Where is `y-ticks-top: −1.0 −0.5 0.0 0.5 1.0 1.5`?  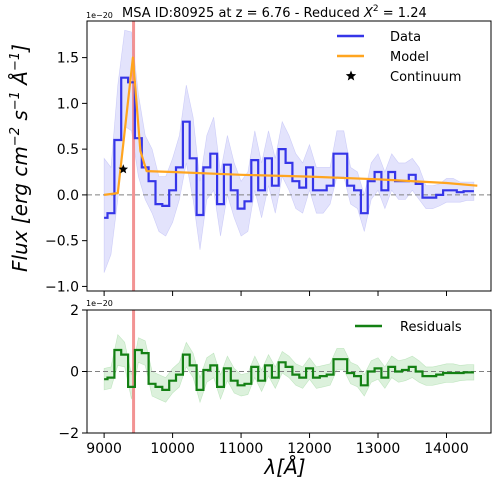
y-ticks-top: −1.0 −0.5 0.0 0.5 1.0 1.5 is located at coordinates (66, 173).